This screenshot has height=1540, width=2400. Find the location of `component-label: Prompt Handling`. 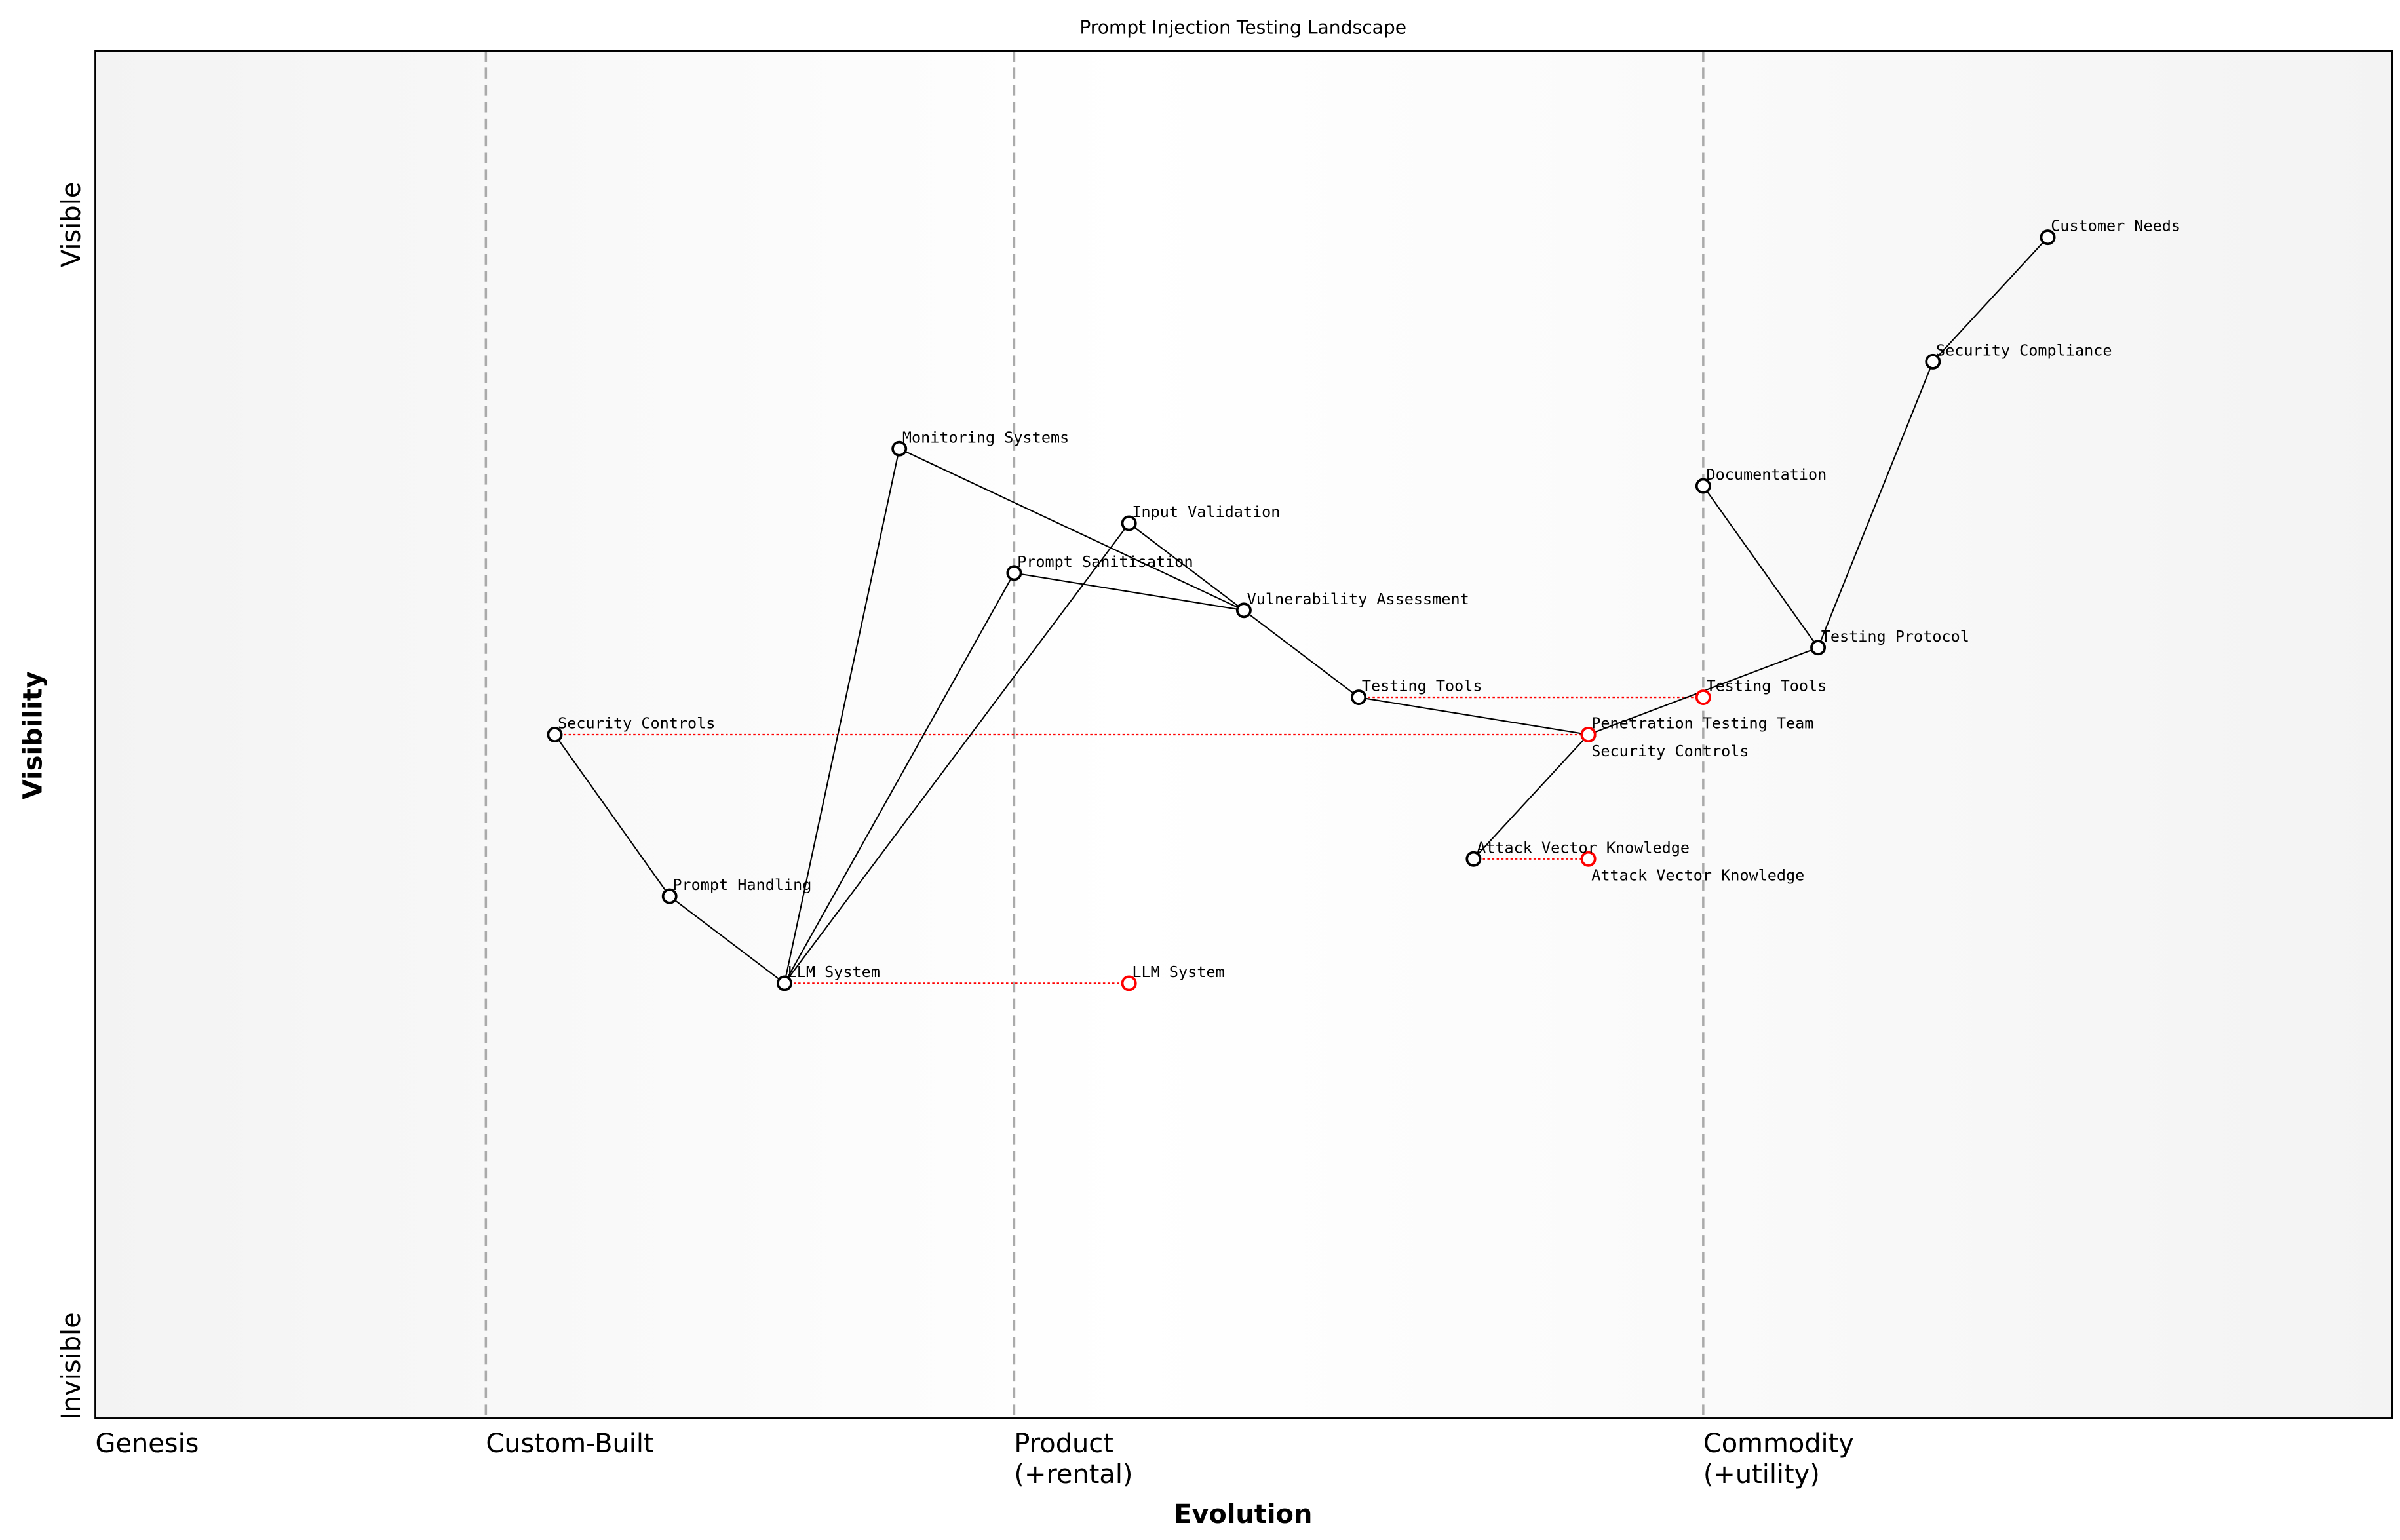

component-label: Prompt Handling is located at coordinates (741, 885).